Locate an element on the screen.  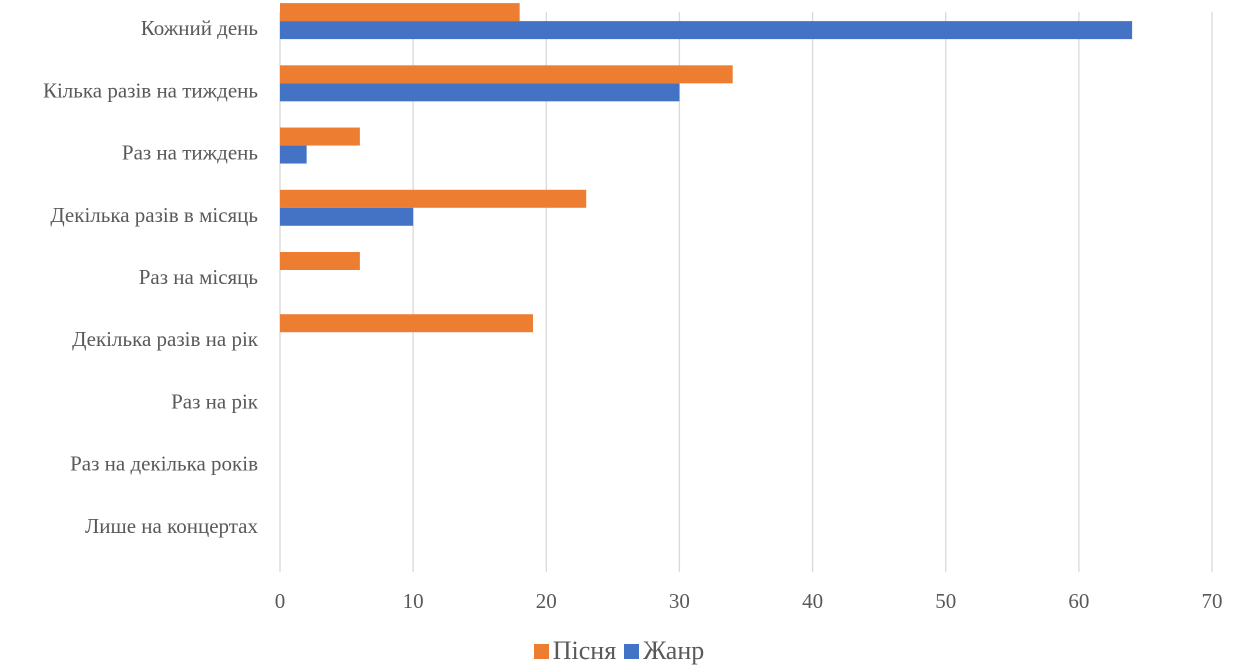
x-tick-label: 50 is located at coordinates (945, 601).